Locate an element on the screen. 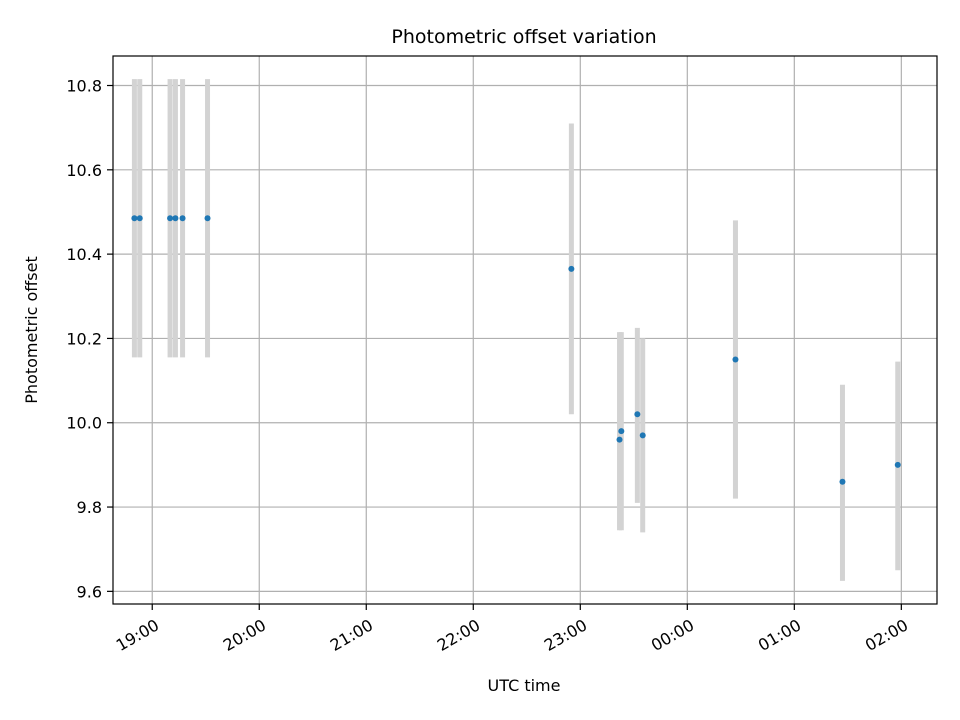 This screenshot has height=720, width=960. y-tick-label: 10.4 is located at coordinates (84, 254).